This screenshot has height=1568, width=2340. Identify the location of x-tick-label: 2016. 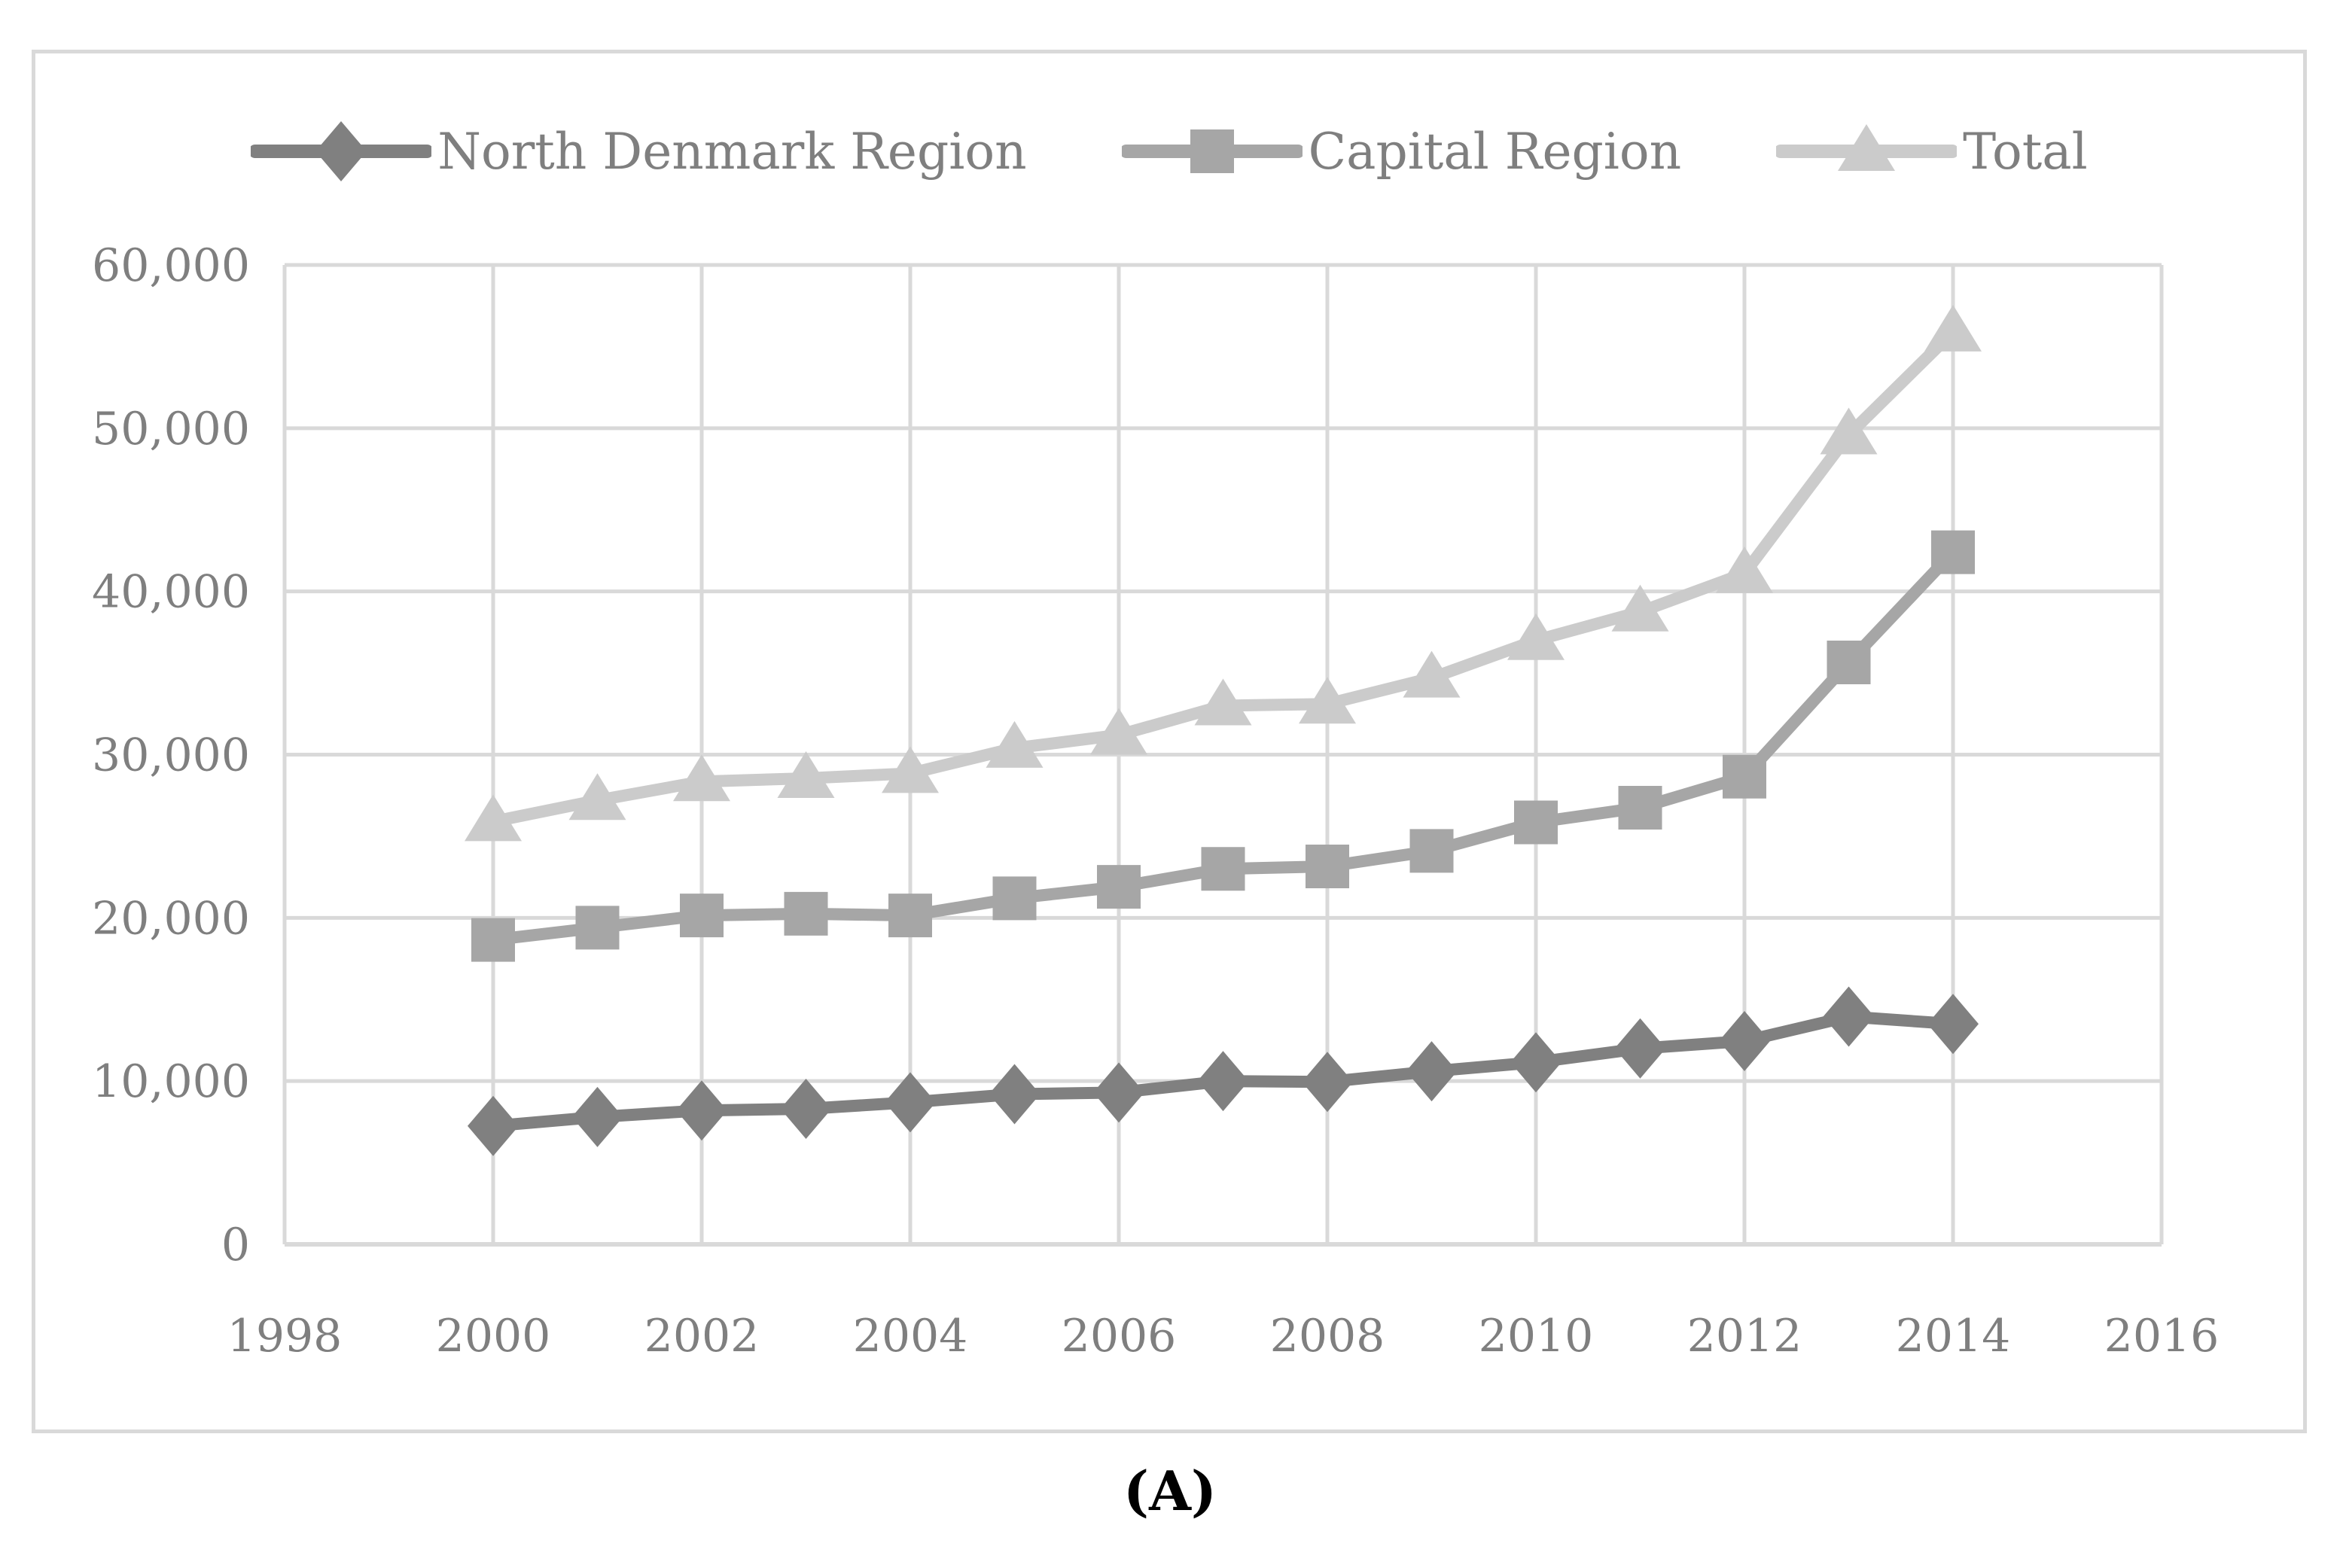
(2162, 1336).